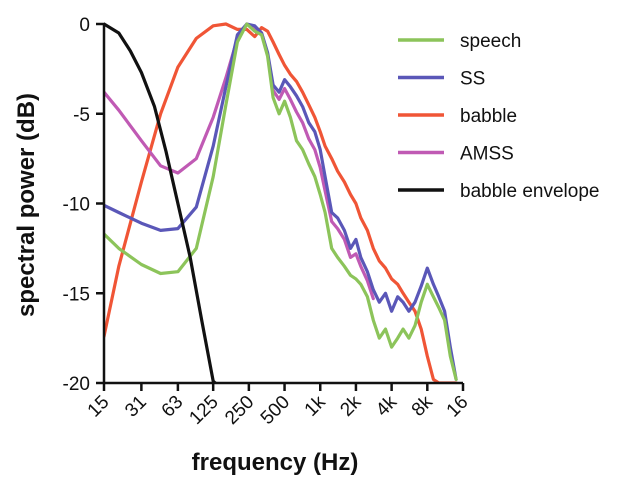  I want to click on y-tick-label: -10, so click(76, 205).